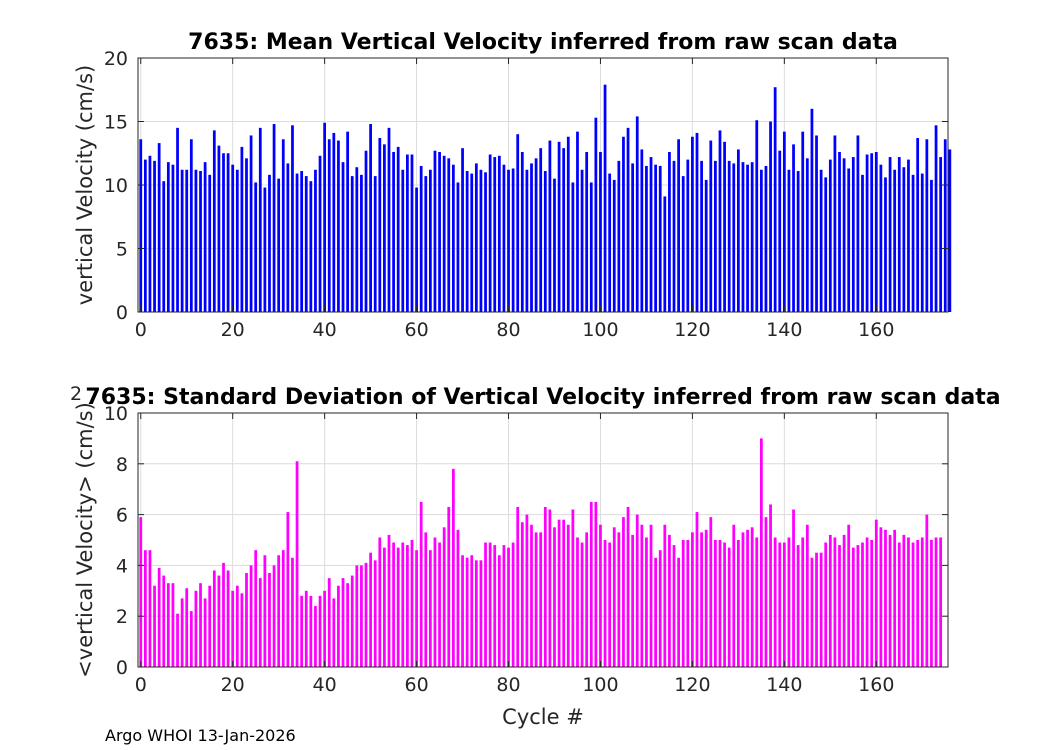 Image resolution: width=1050 pixels, height=750 pixels. Describe the element at coordinates (85, 540) in the screenshot. I see `y-axis-label: <vertical Velocity> (cm/s)` at that location.